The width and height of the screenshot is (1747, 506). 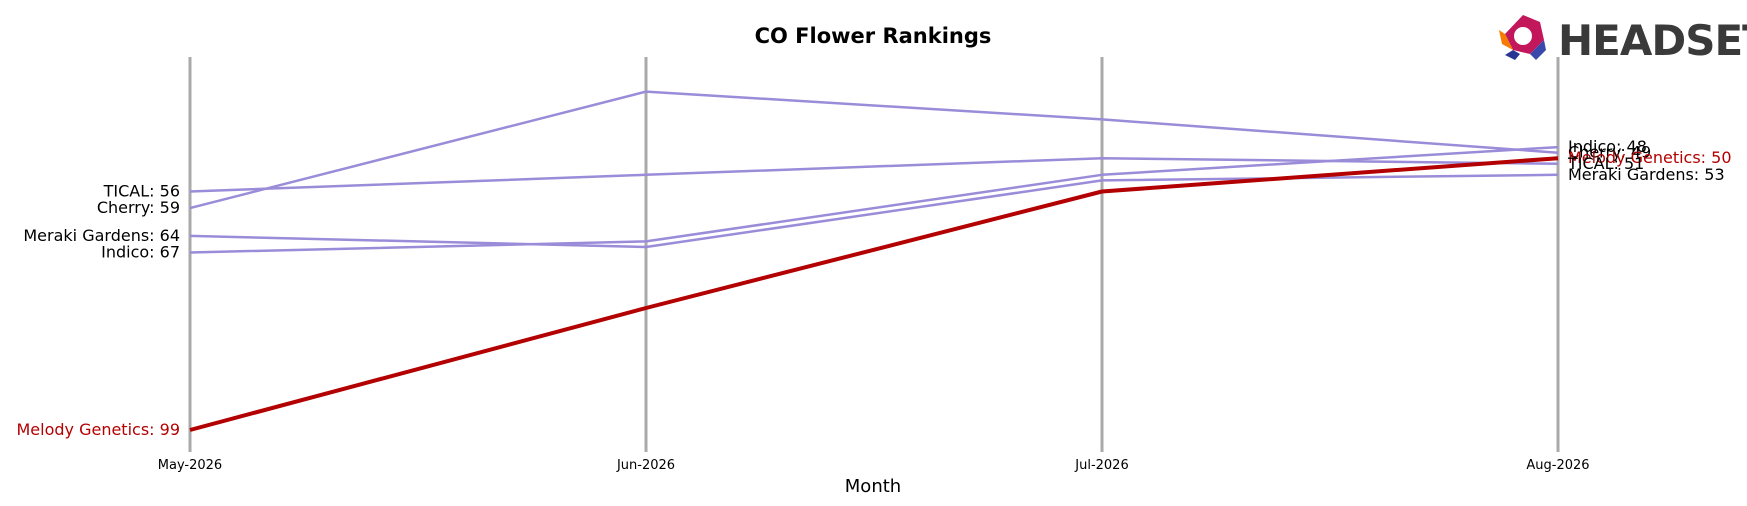 I want to click on end-label: Meraki Gardens: 53, so click(x=1646, y=174).